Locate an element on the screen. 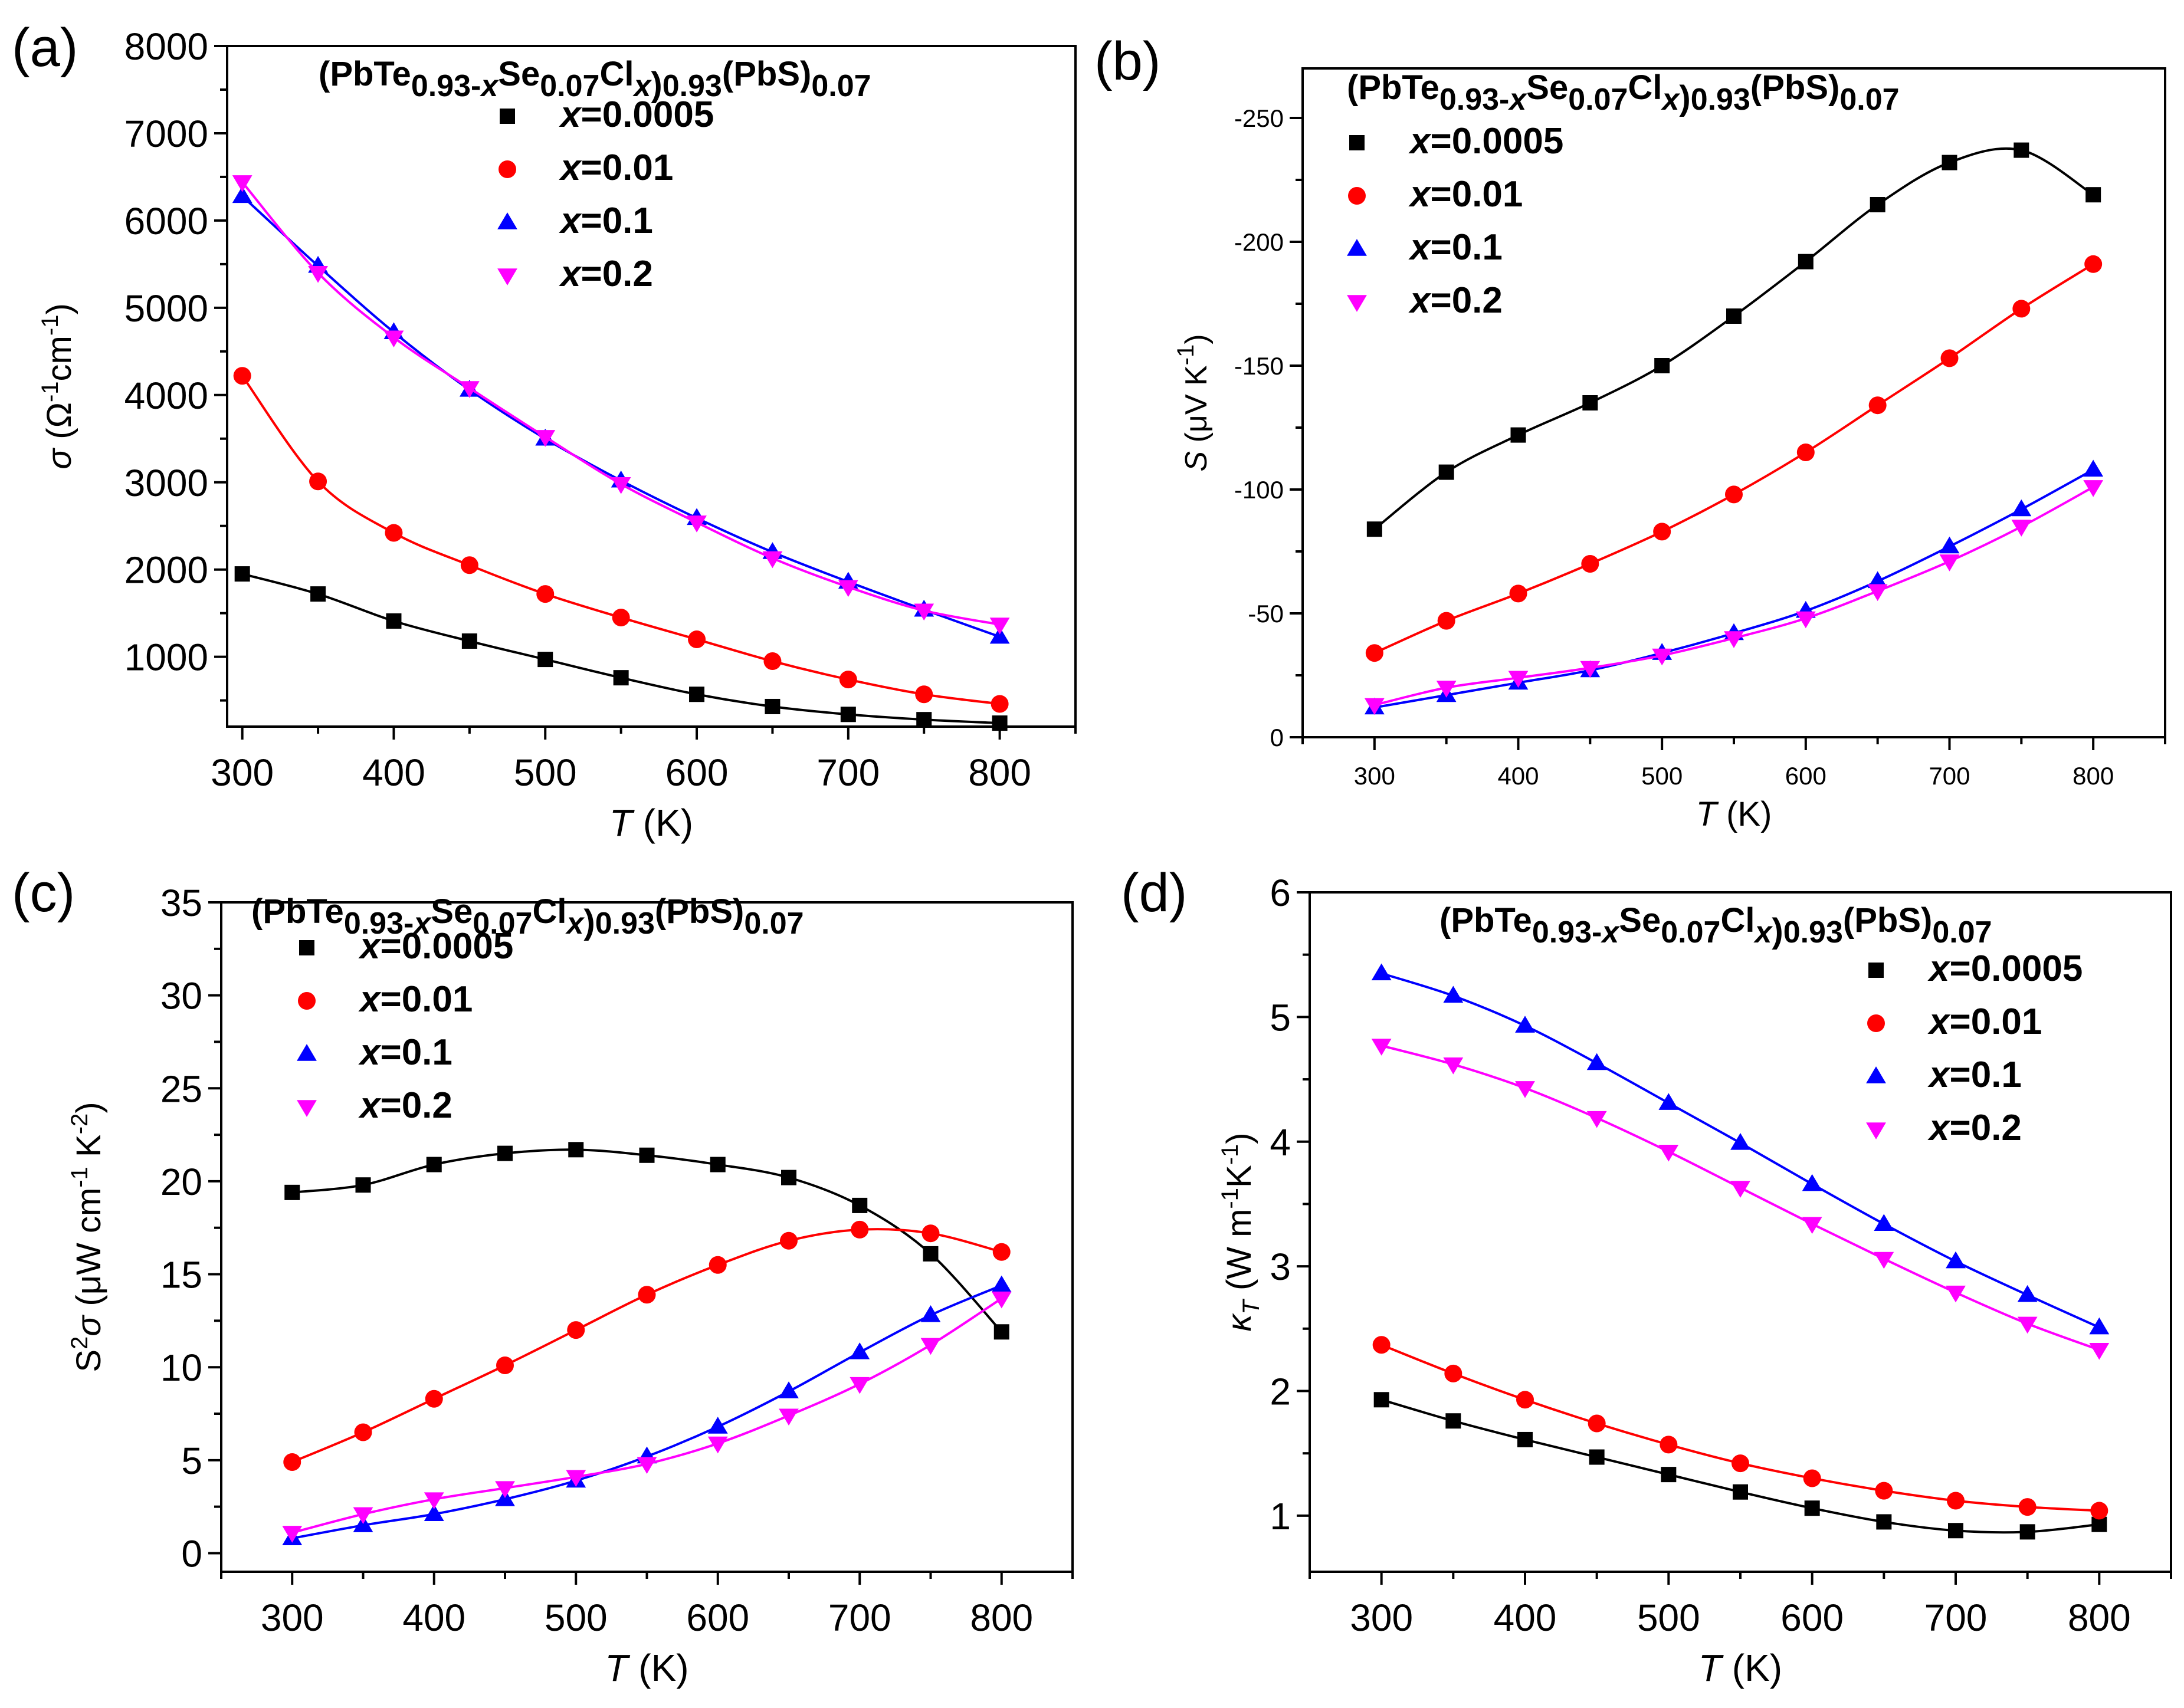  y-tick-label: 6000 is located at coordinates (166, 221).